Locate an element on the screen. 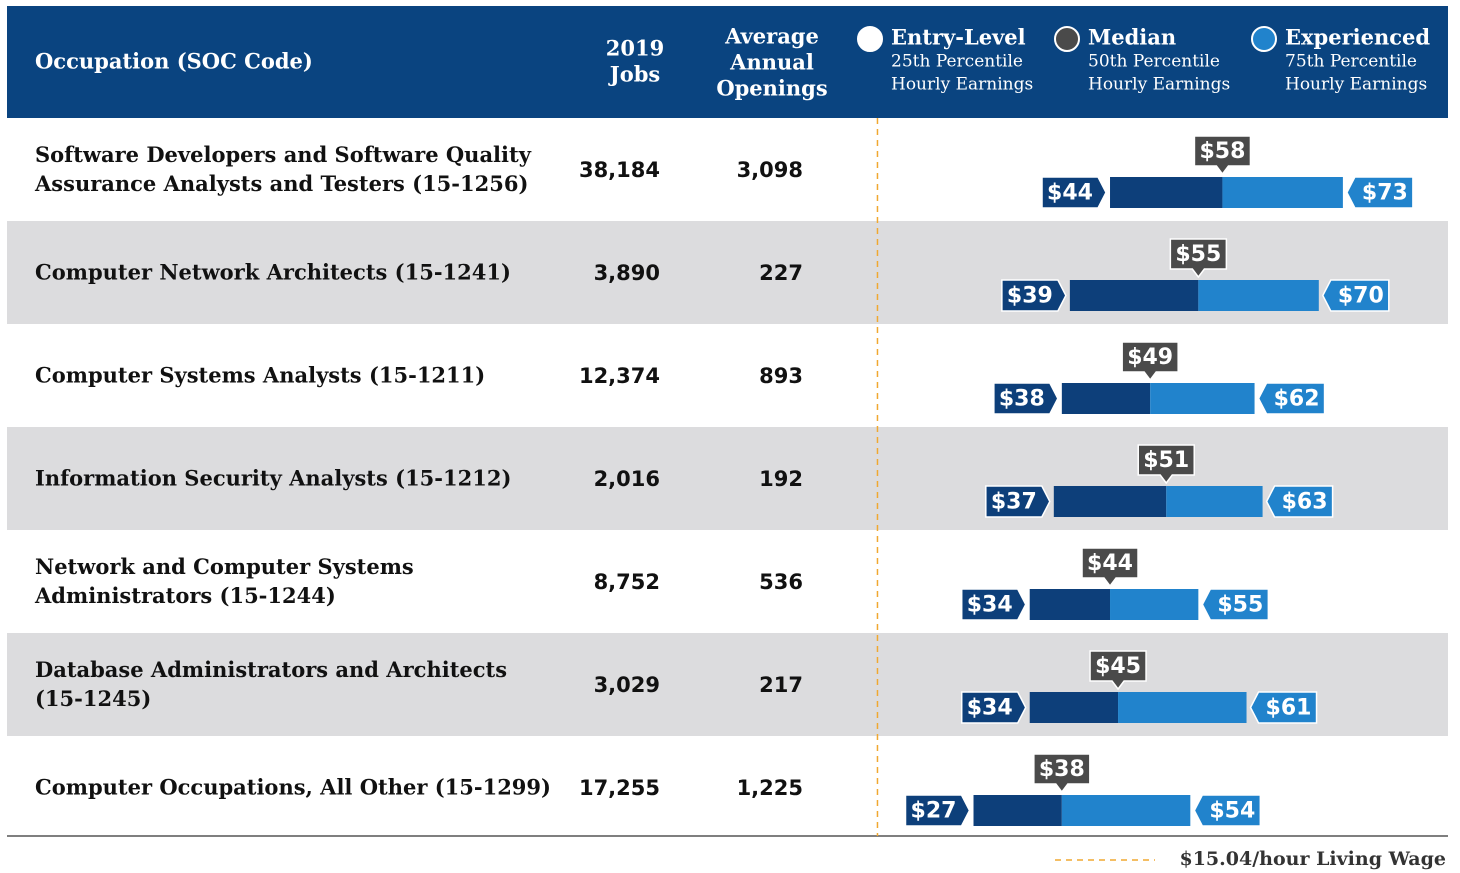  jobs: 2,016 is located at coordinates (627, 479).